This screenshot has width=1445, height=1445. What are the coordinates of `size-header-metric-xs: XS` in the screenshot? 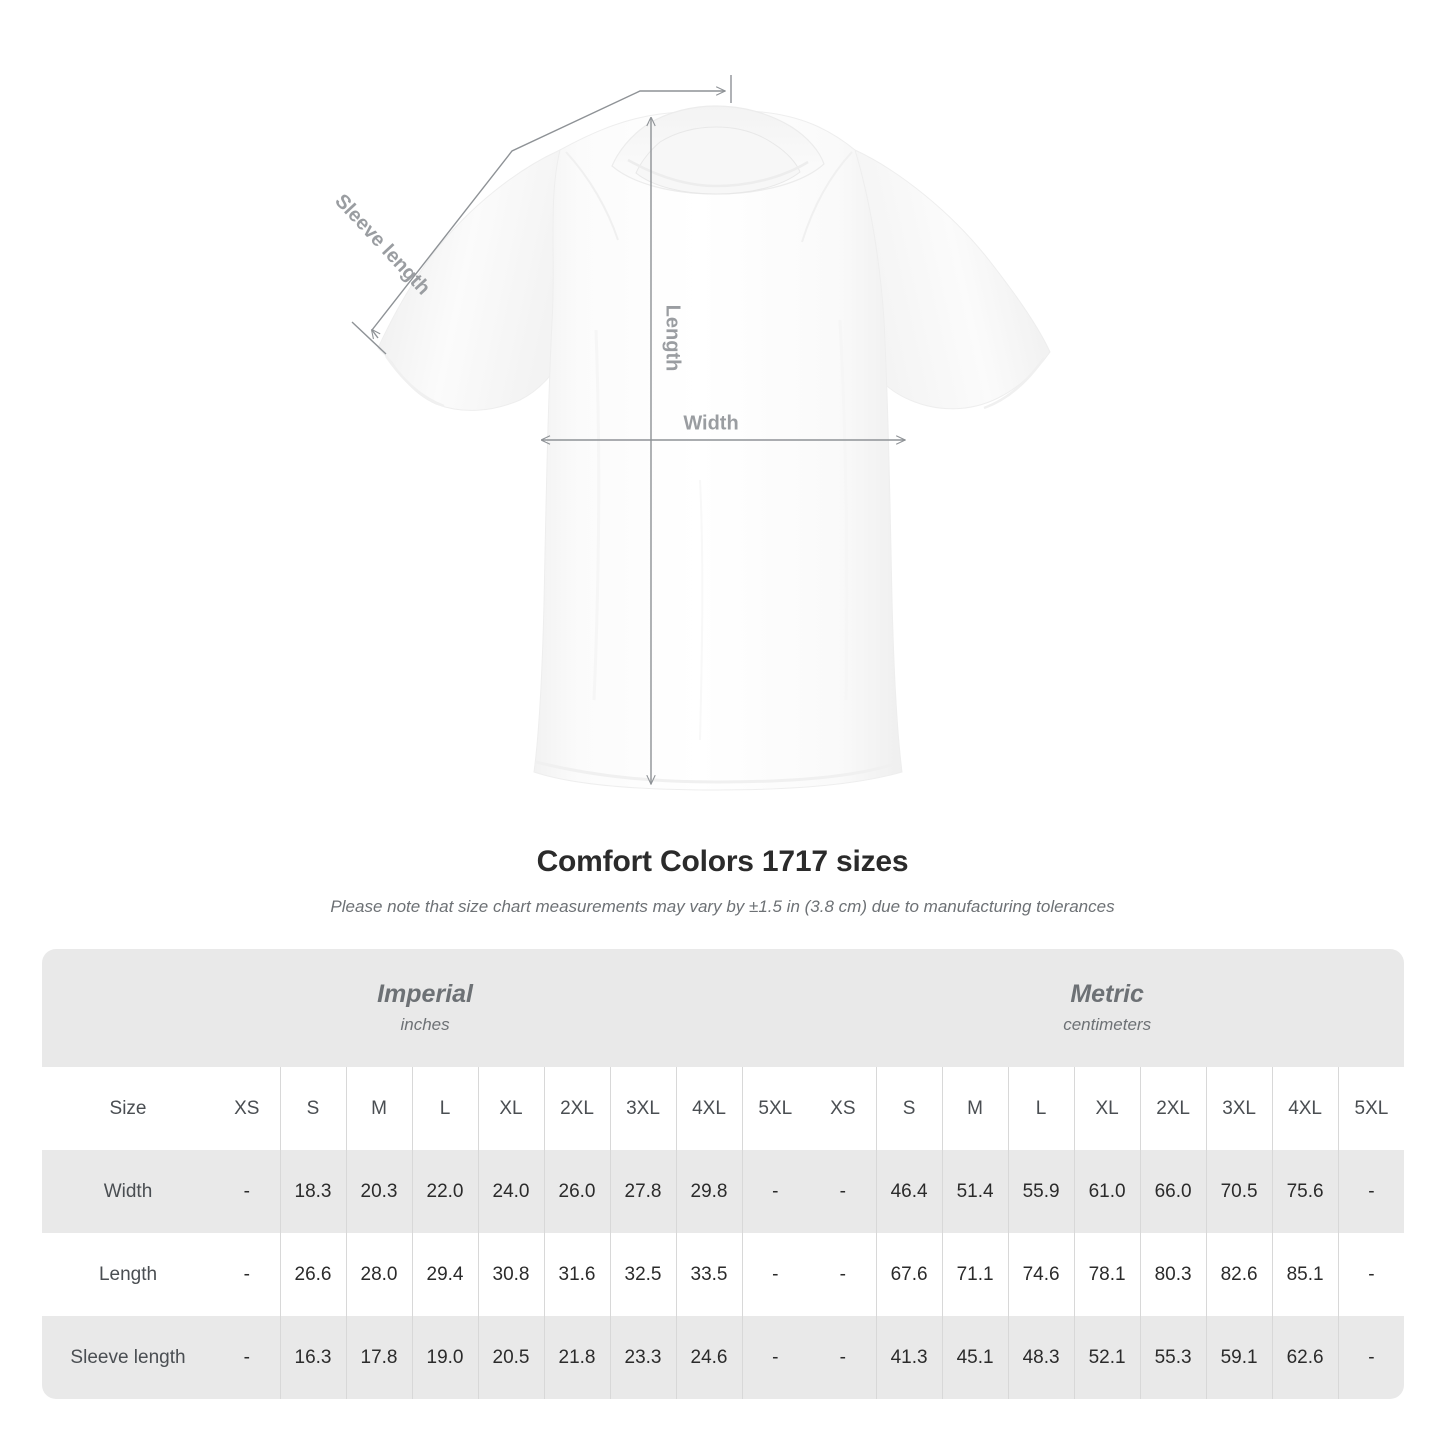 It's located at (843, 1108).